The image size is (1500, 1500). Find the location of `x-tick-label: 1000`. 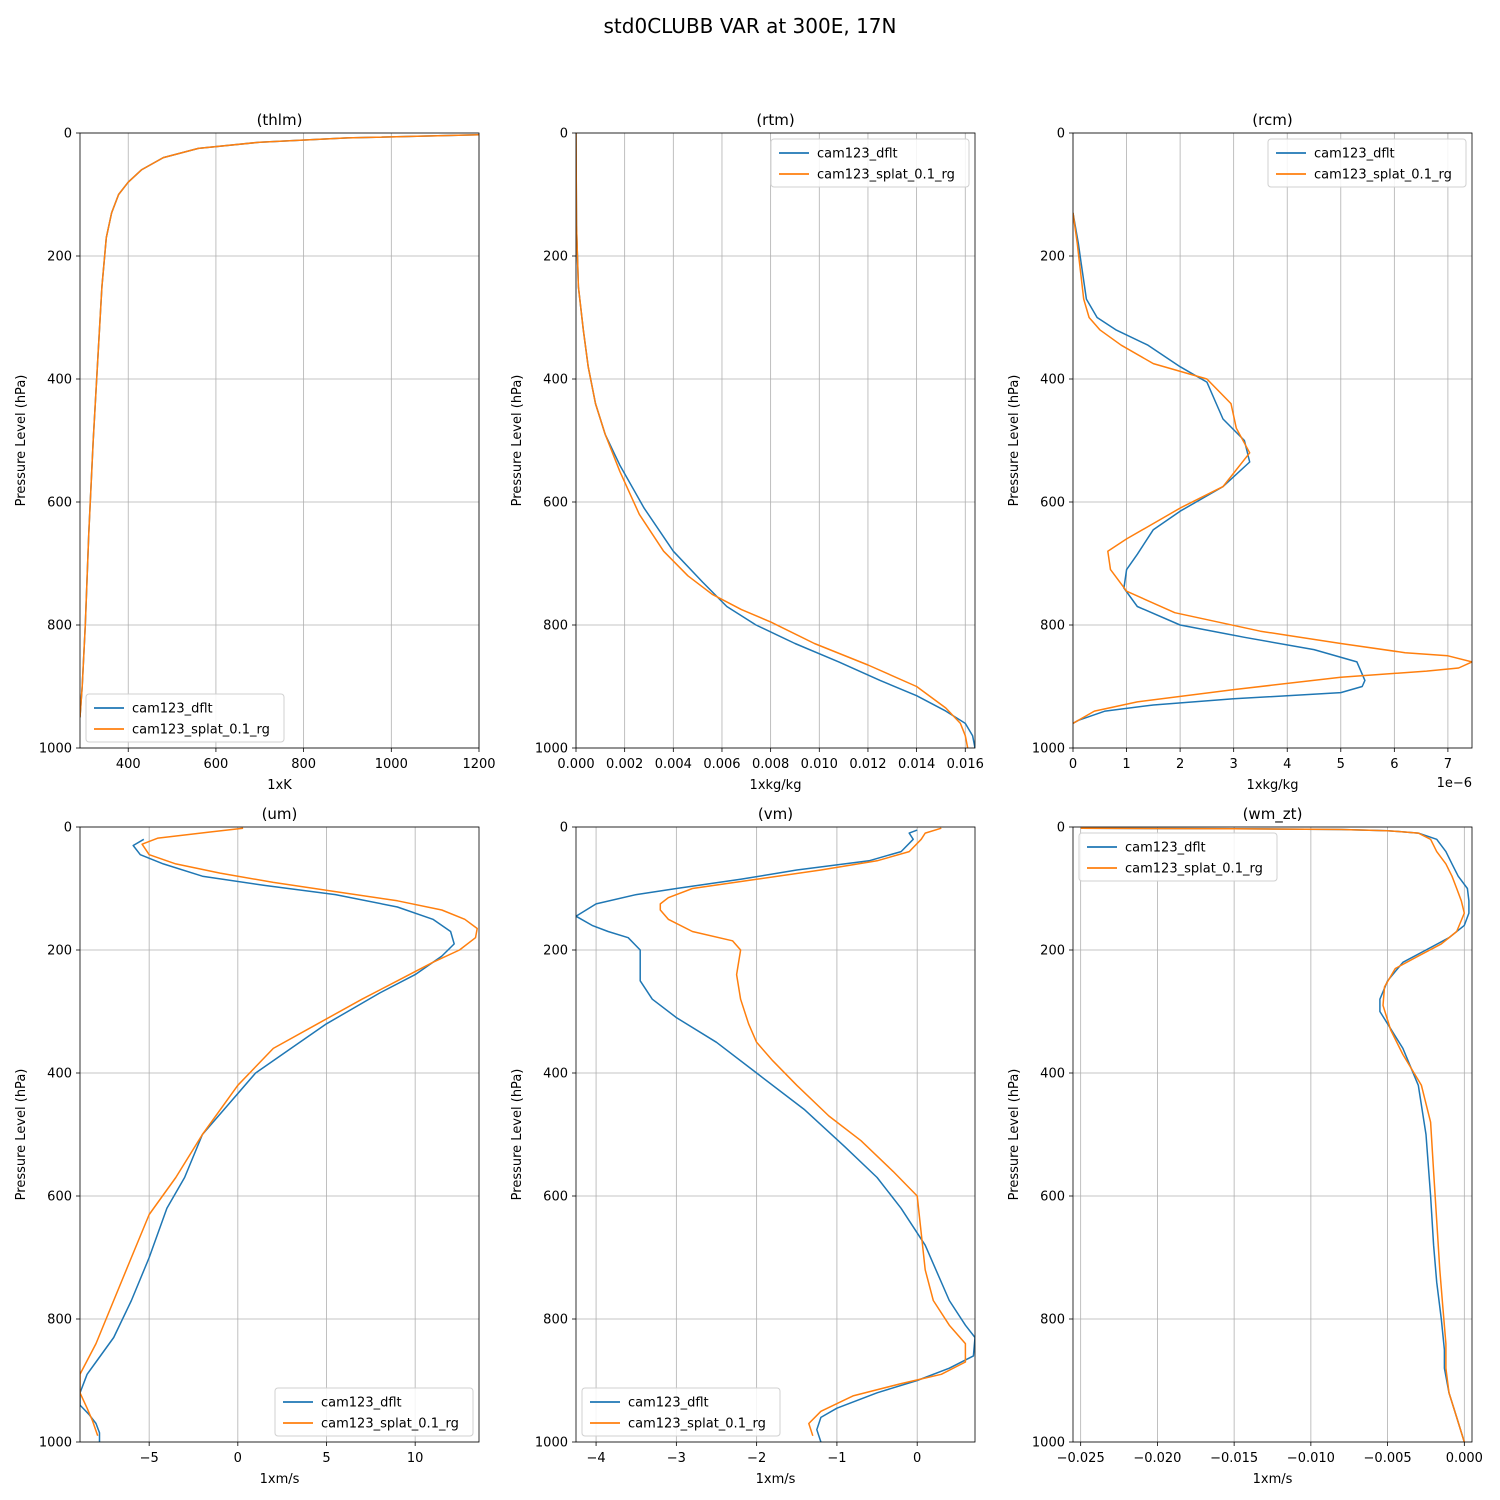

x-tick-label: 1000 is located at coordinates (391, 764).